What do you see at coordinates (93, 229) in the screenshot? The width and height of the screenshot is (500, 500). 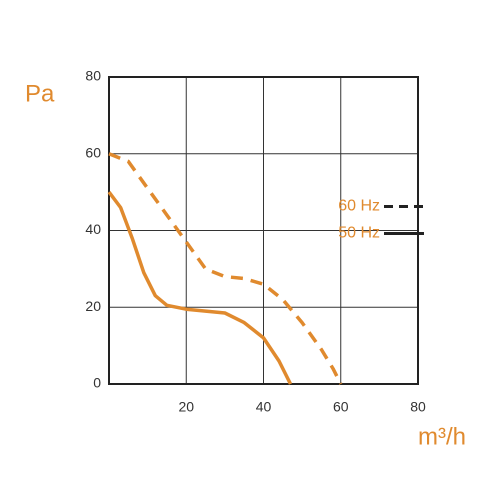 I see `y-tick-label: 40` at bounding box center [93, 229].